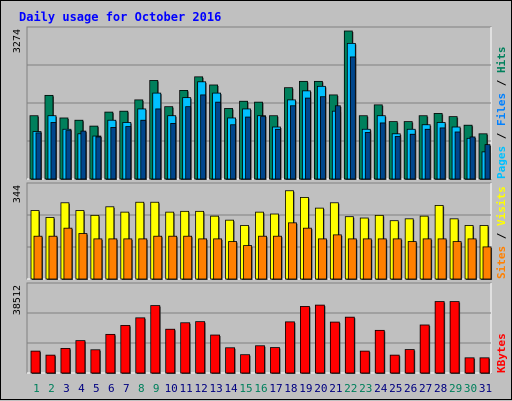  What do you see at coordinates (501, 162) in the screenshot?
I see `legend-label-pages: Pages` at bounding box center [501, 162].